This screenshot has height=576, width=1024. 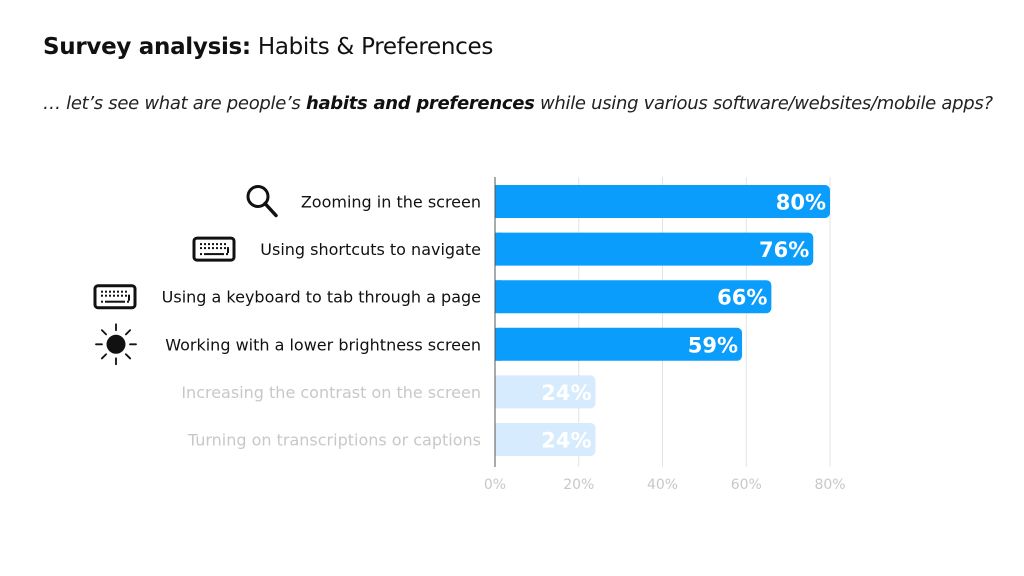 I want to click on x-tick-label: 0%, so click(x=495, y=485).